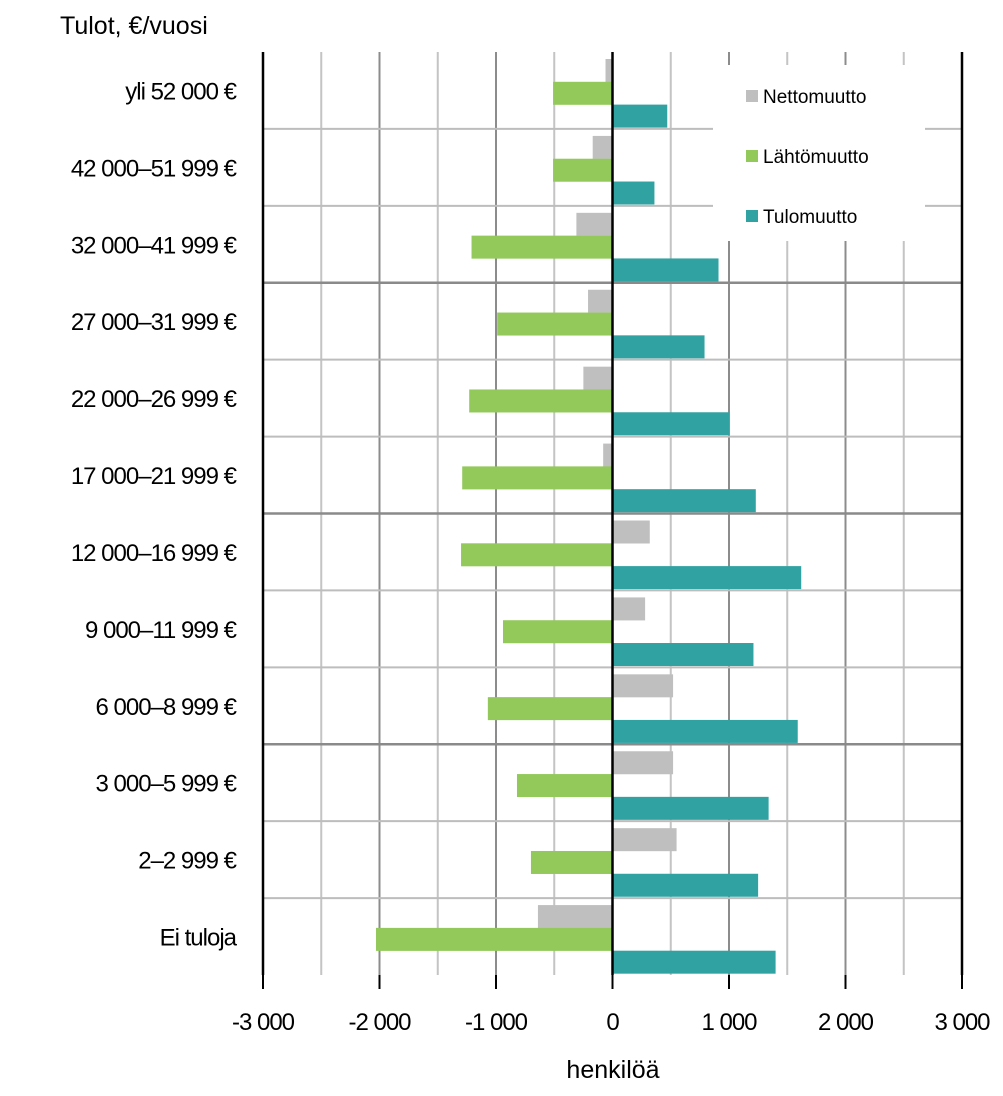  Describe the element at coordinates (816, 157) in the screenshot. I see `legend-label-lähtömuutto: Lähtömuutto` at that location.